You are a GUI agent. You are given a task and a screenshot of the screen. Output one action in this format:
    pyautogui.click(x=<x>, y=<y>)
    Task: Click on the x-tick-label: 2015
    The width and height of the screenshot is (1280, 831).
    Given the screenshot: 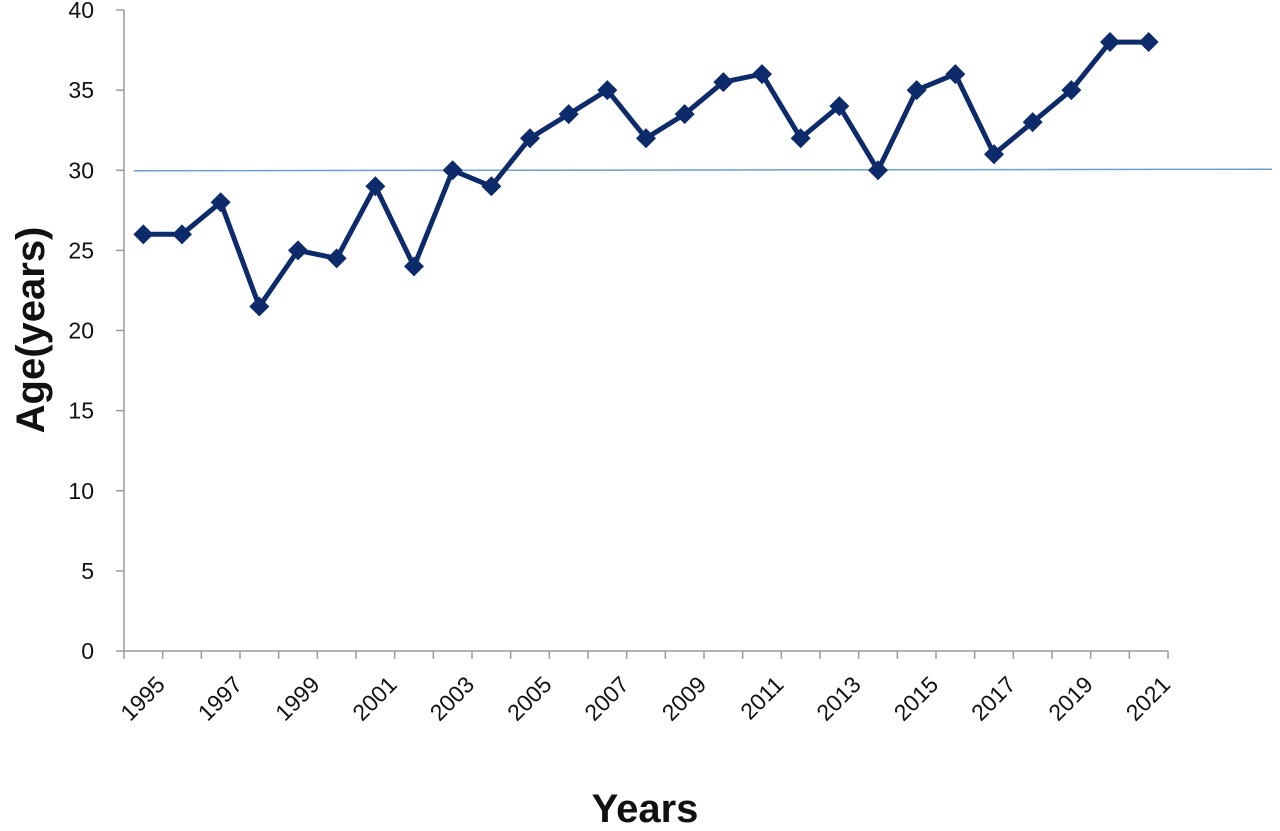 What is the action you would take?
    pyautogui.click(x=916, y=698)
    